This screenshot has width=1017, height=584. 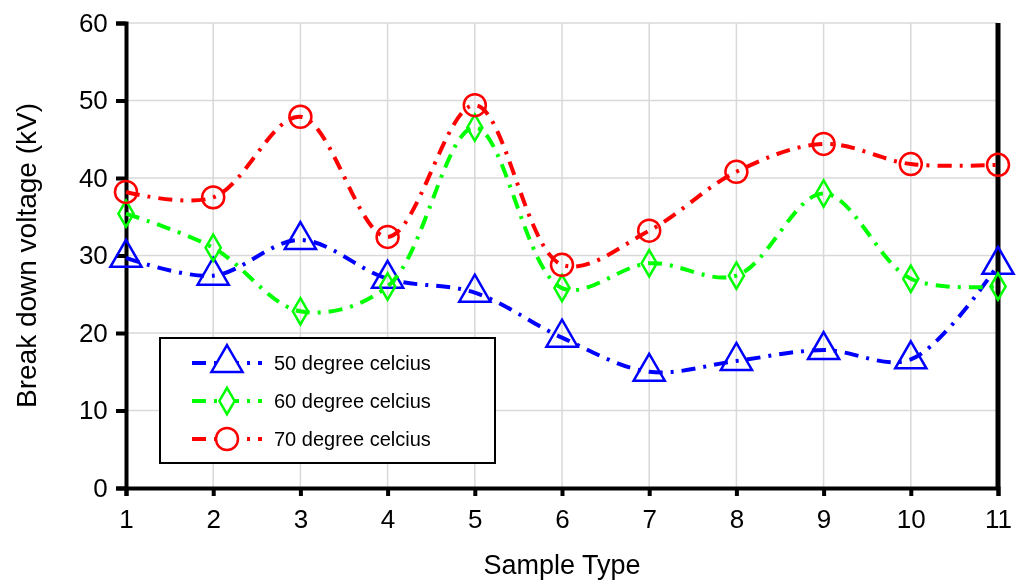 What do you see at coordinates (93, 22) in the screenshot?
I see `y-tick-label: 60` at bounding box center [93, 22].